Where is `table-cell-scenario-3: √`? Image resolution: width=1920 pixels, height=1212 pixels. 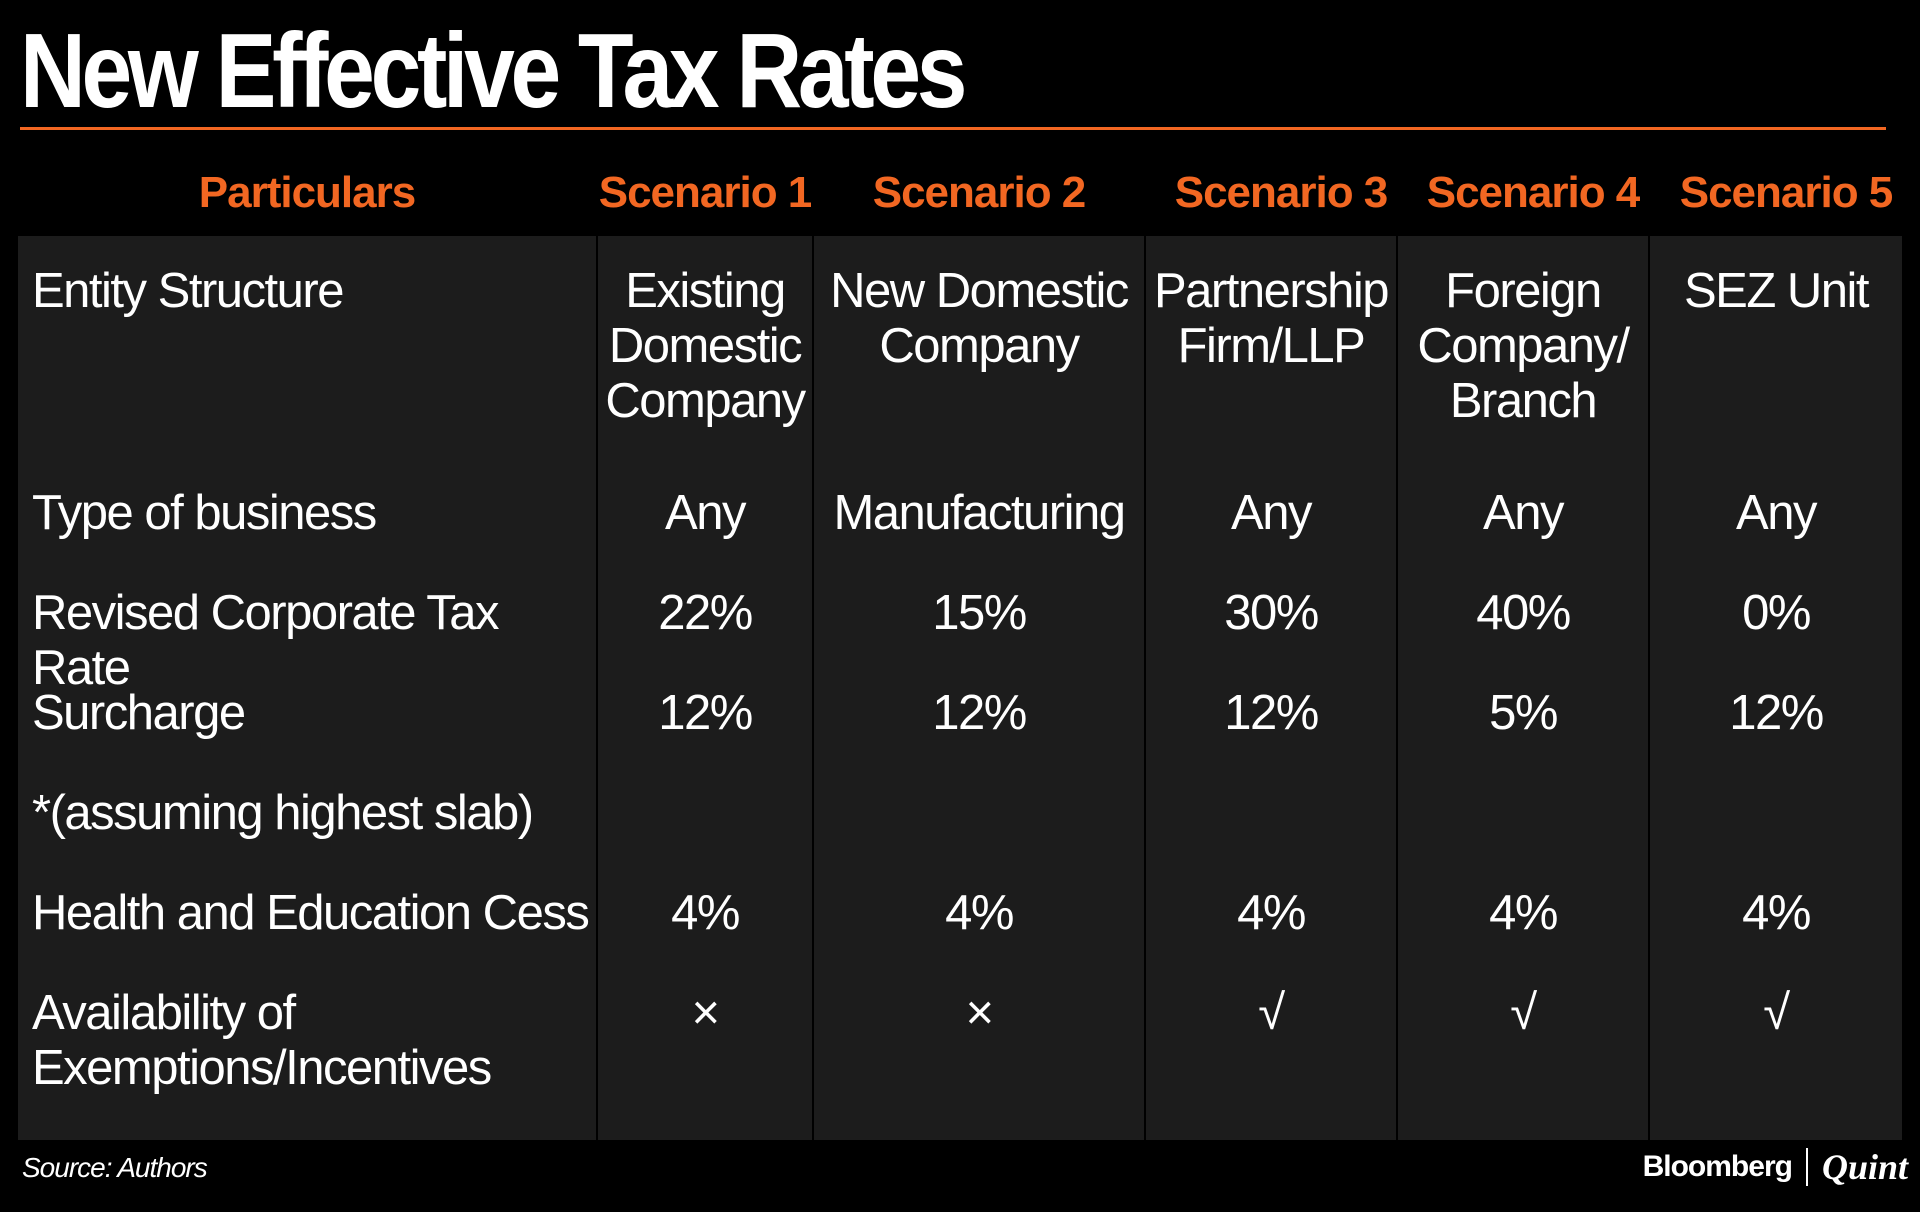
table-cell-scenario-3: √ is located at coordinates (1271, 1013).